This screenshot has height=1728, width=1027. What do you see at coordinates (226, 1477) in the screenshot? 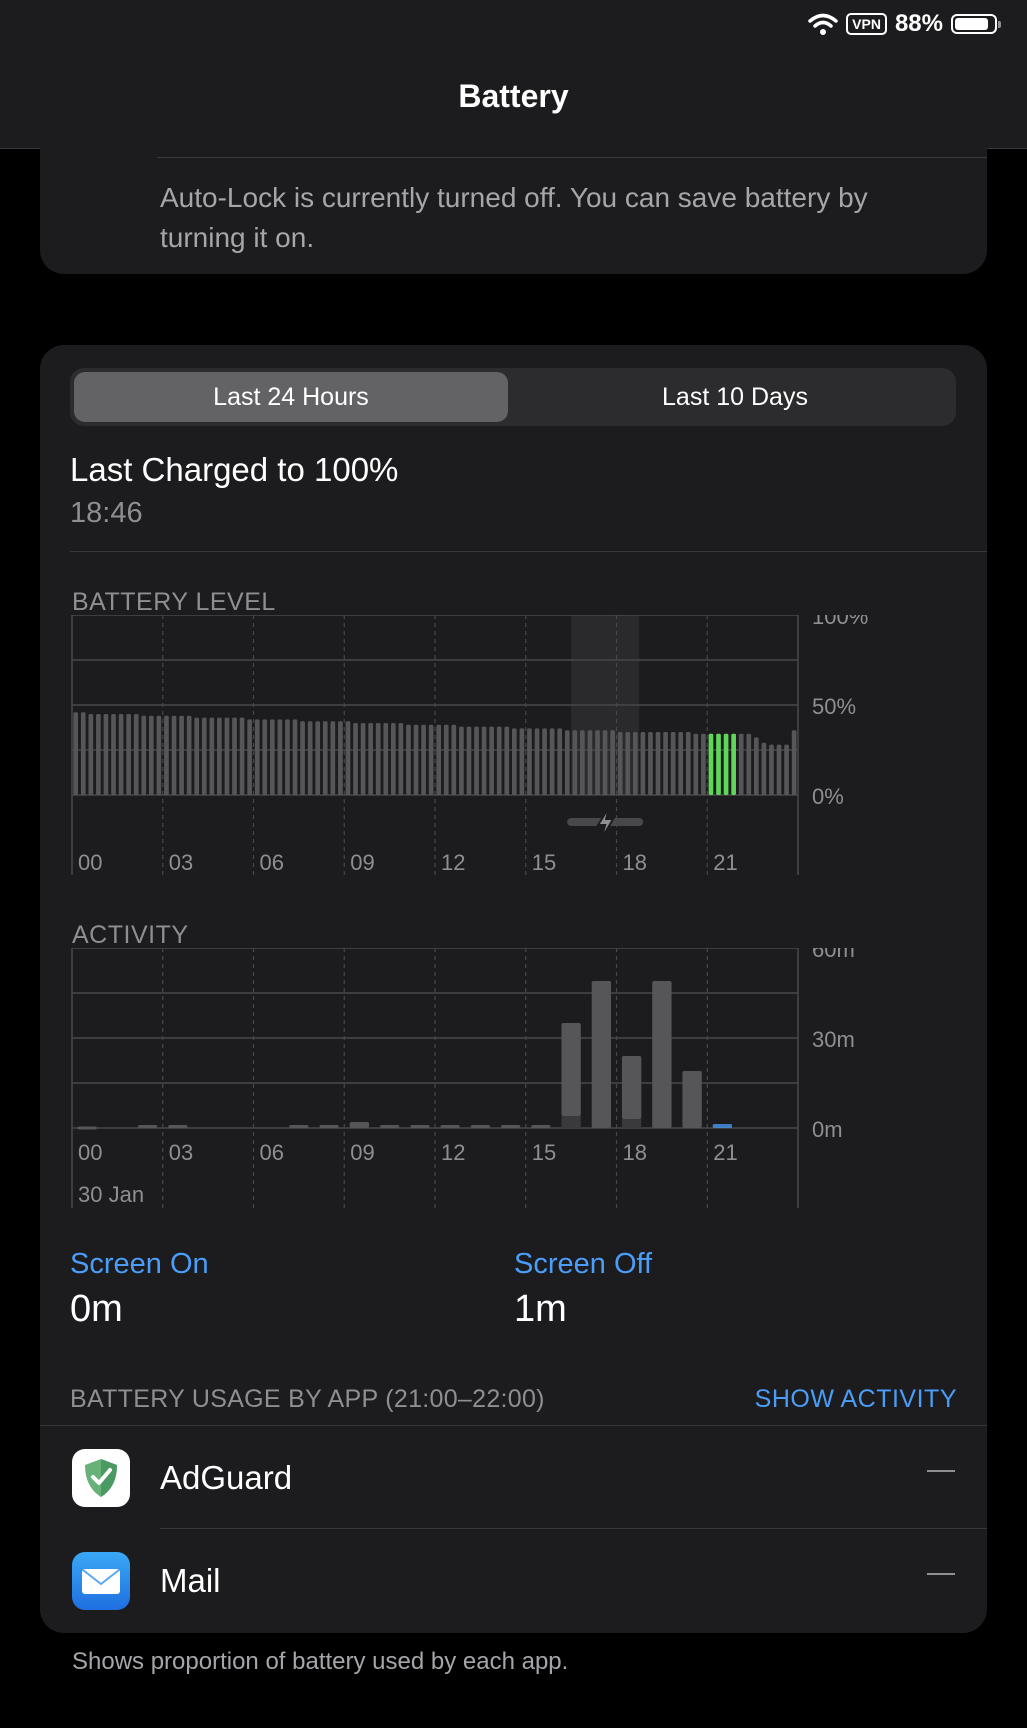
I see `app-name: AdGuard` at bounding box center [226, 1477].